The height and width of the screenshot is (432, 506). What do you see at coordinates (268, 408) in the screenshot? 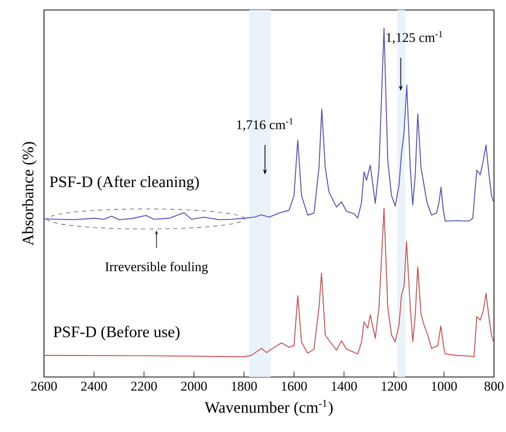
I see `x-axis-title: Wavenumber (cm$^{-1}$)` at bounding box center [268, 408].